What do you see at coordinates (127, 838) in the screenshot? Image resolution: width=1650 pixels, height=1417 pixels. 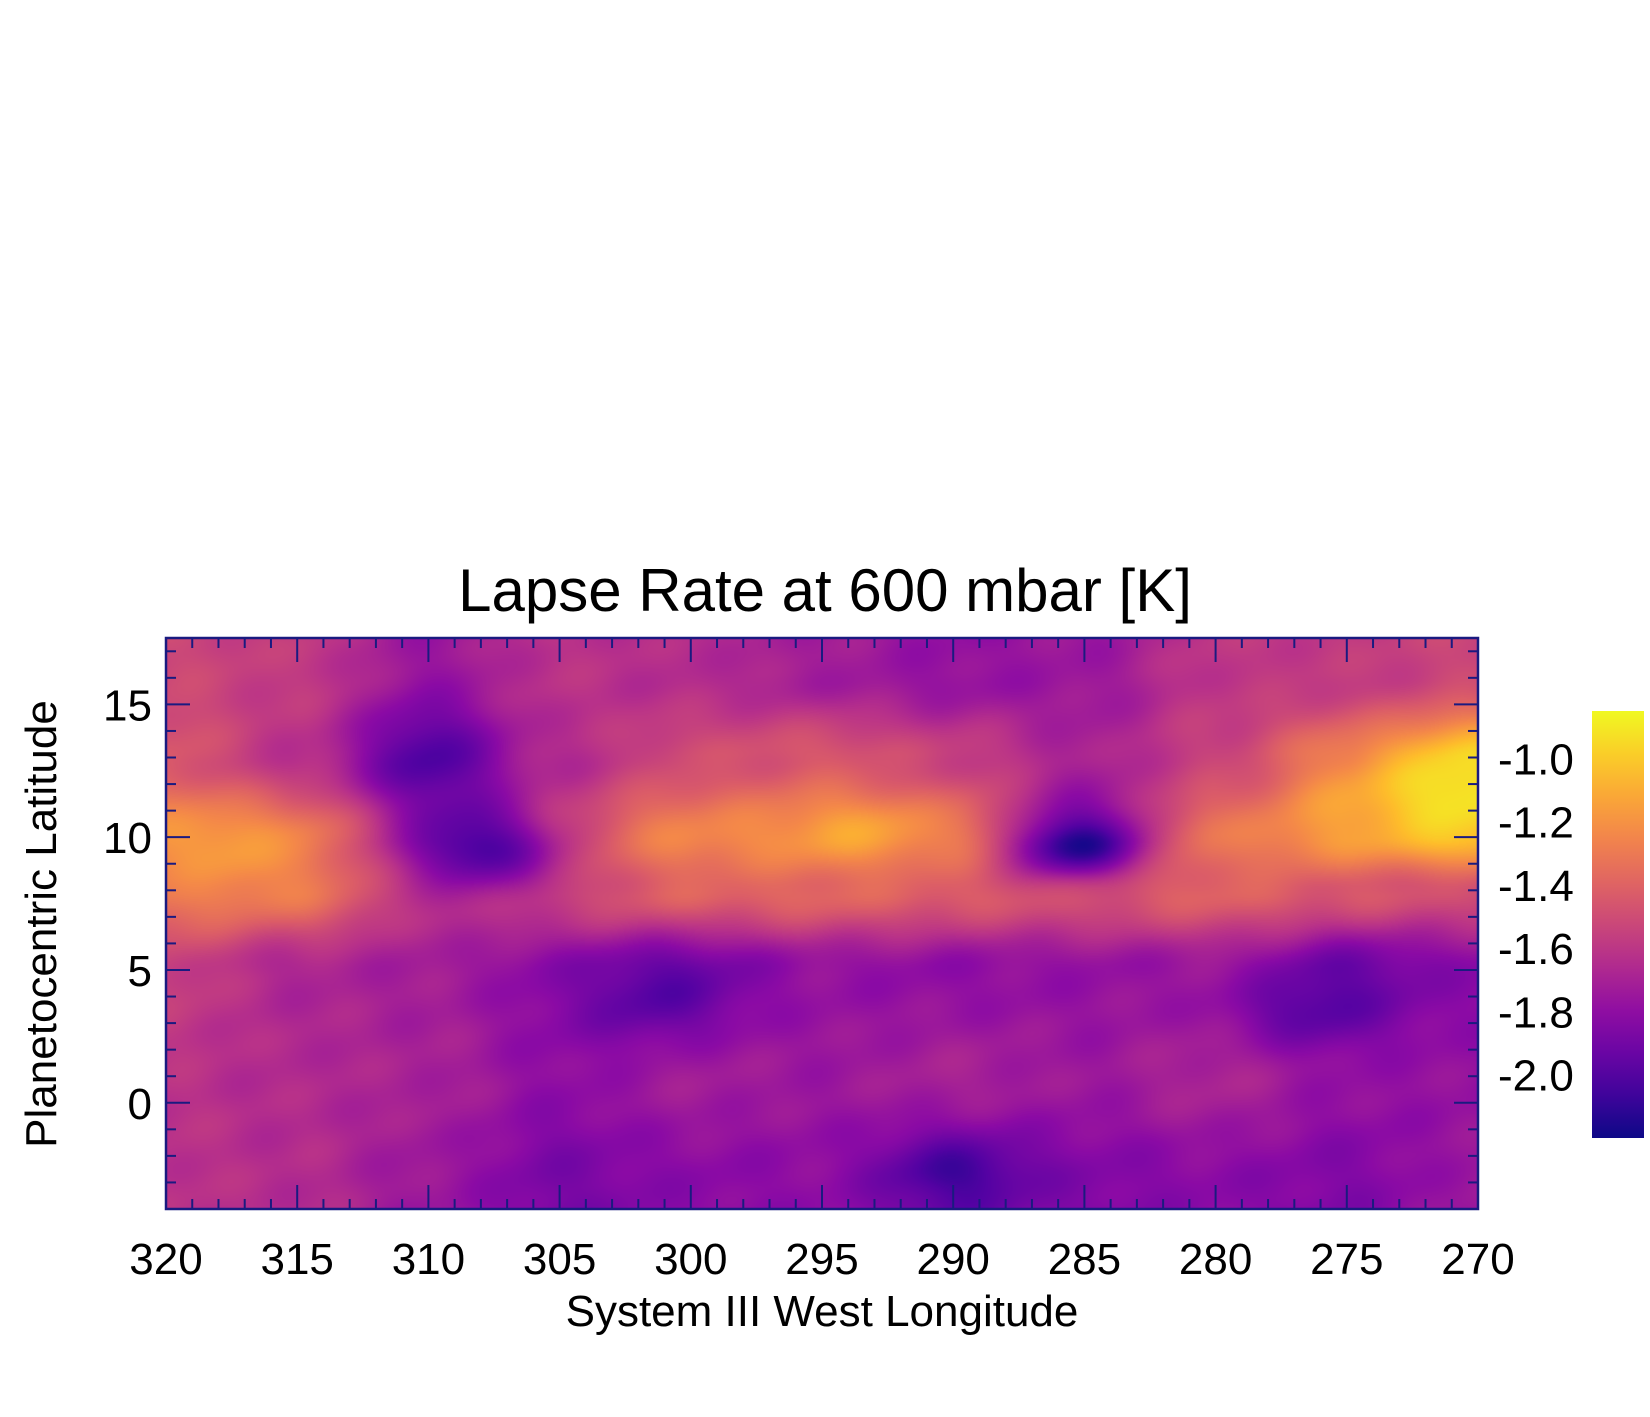 I see `y-tick-label: 10` at bounding box center [127, 838].